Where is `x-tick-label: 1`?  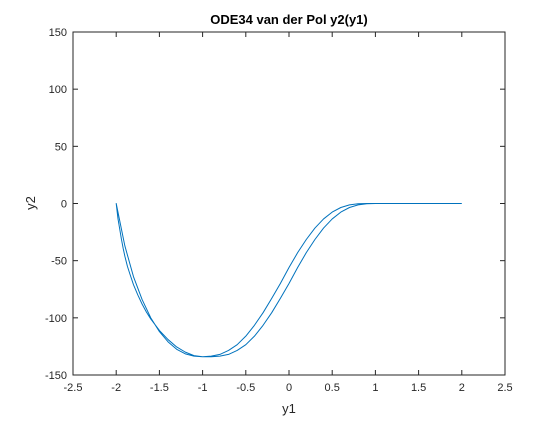
x-tick-label: 1 is located at coordinates (375, 388).